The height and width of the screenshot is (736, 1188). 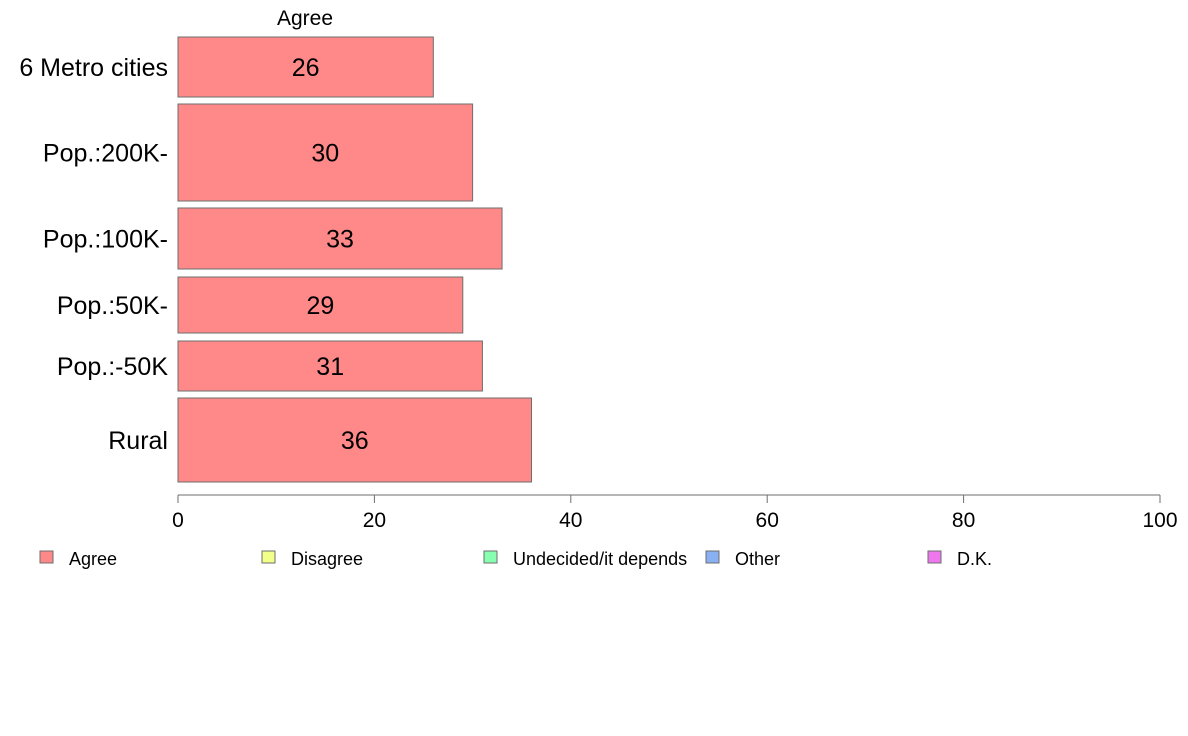 What do you see at coordinates (963, 520) in the screenshot?
I see `x-tick-label: 80` at bounding box center [963, 520].